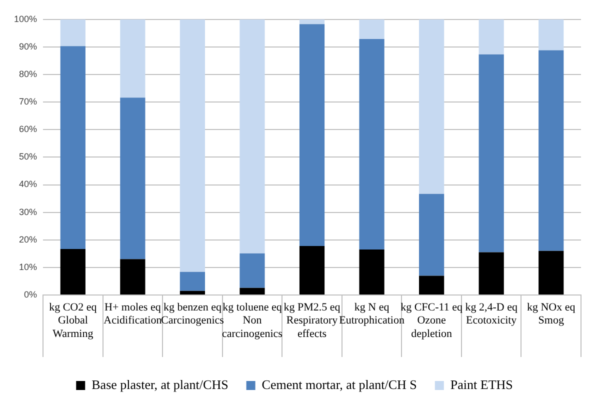  What do you see at coordinates (73, 320) in the screenshot?
I see `x-tick-label: kg CO2 eq Global Warming` at bounding box center [73, 320].